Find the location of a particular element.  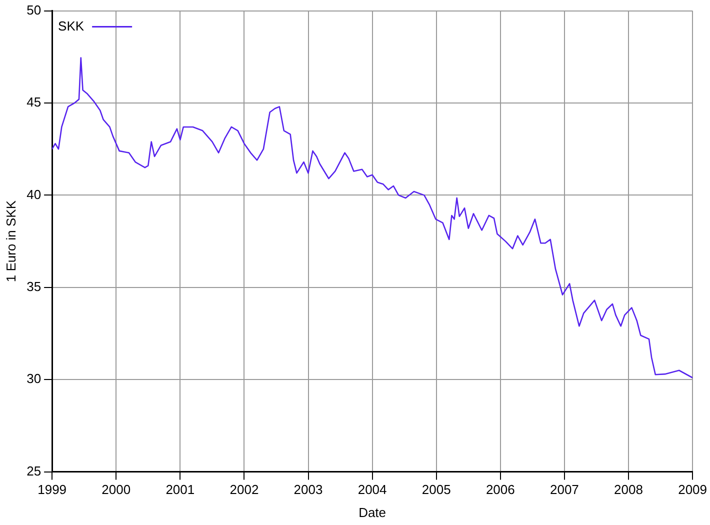

x-tick-label: 2009 is located at coordinates (692, 490).